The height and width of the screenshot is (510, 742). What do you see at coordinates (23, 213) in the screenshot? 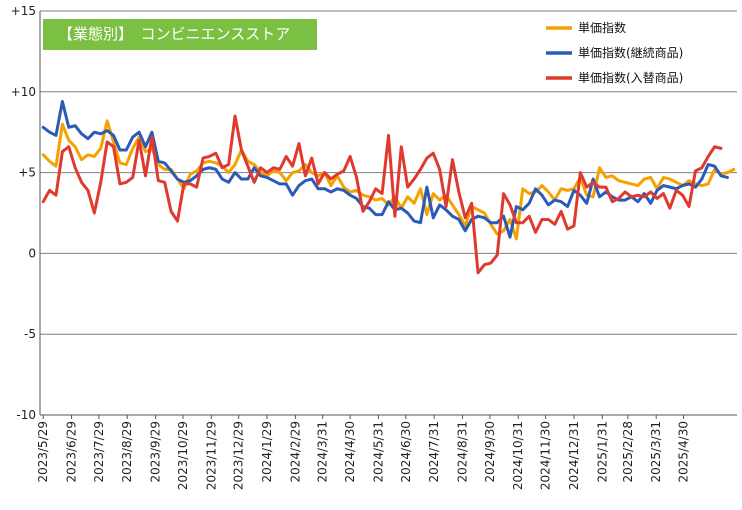
I see `y-axis-ticks: +15 +10 +5 0 -5 -10` at bounding box center [23, 213].